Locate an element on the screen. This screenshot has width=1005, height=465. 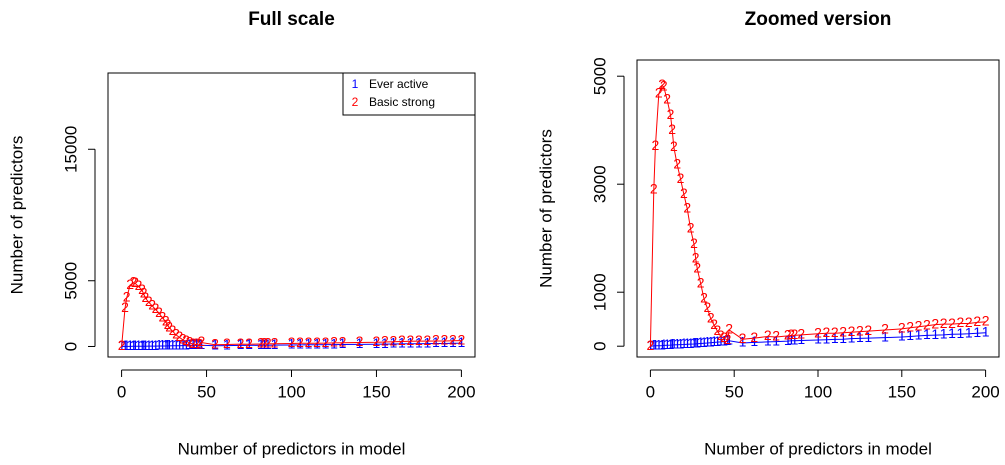
series-line is located at coordinates (818, 339).